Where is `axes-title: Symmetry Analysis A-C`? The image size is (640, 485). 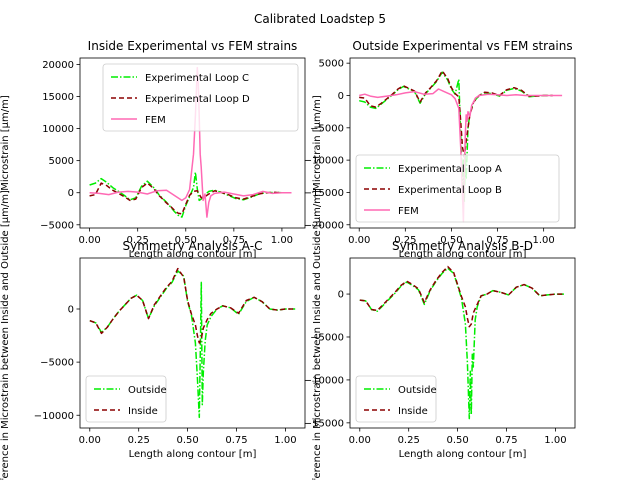
axes-title: Symmetry Analysis A-C is located at coordinates (193, 246).